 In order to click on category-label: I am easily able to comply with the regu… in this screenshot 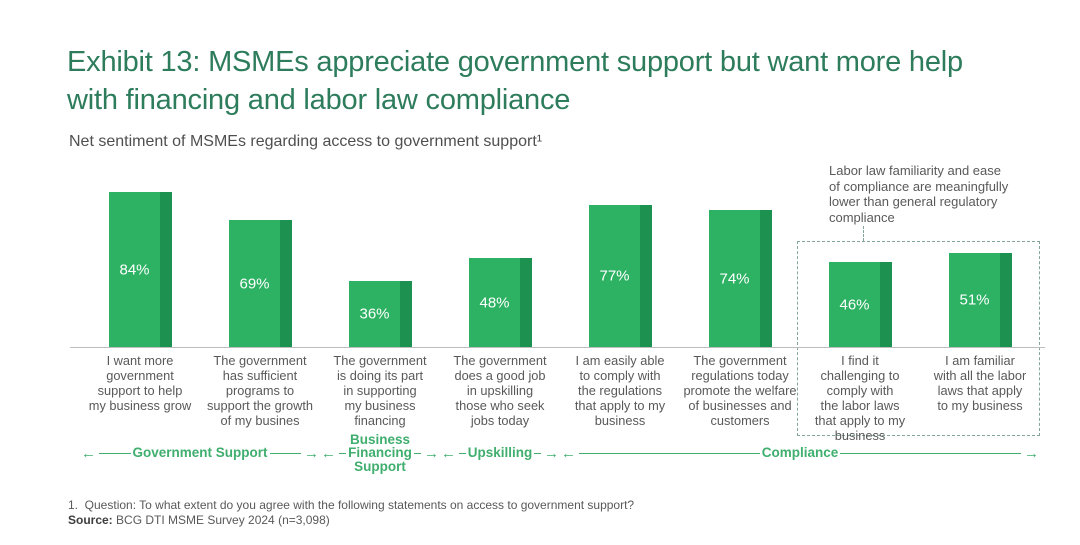, I will do `click(620, 390)`.